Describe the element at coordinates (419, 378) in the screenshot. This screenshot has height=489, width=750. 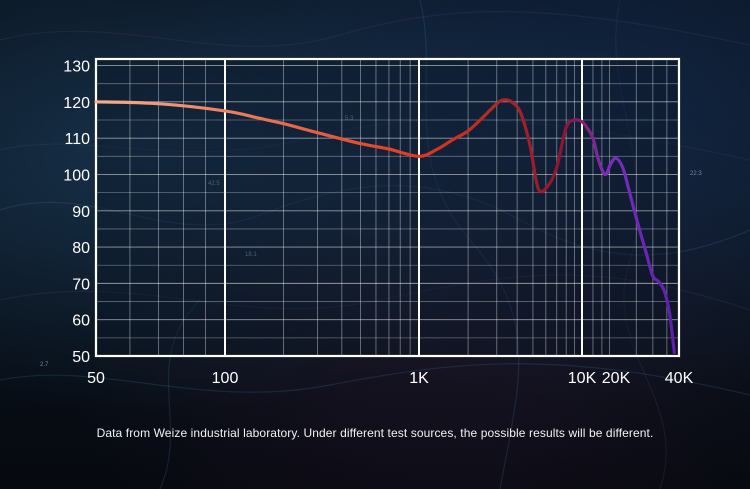
I see `x-tick-label: 1K` at that location.